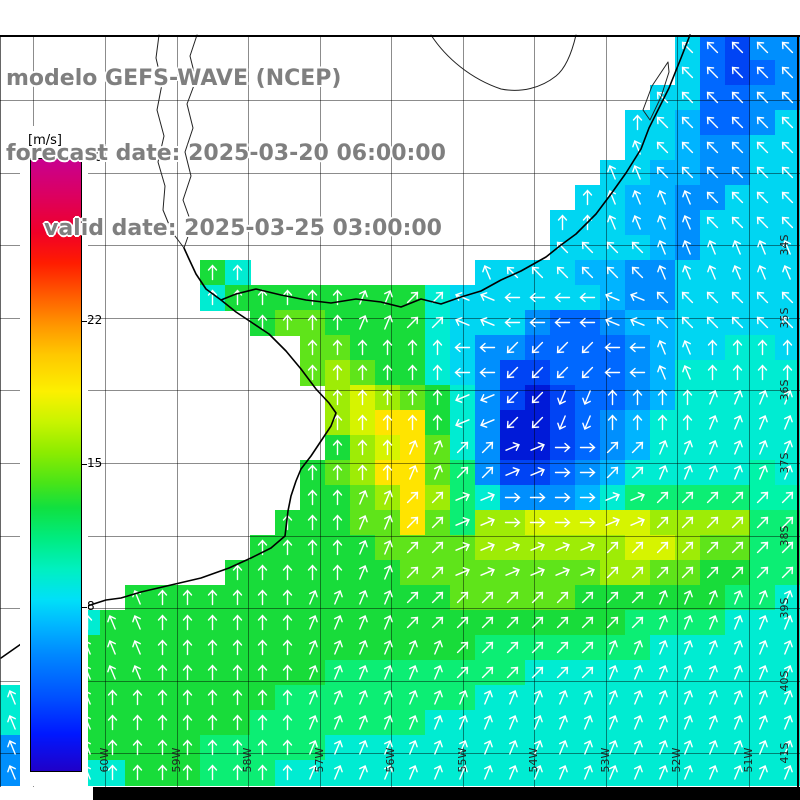  Describe the element at coordinates (0, 411) in the screenshot. I see `plot-frame-left` at that location.